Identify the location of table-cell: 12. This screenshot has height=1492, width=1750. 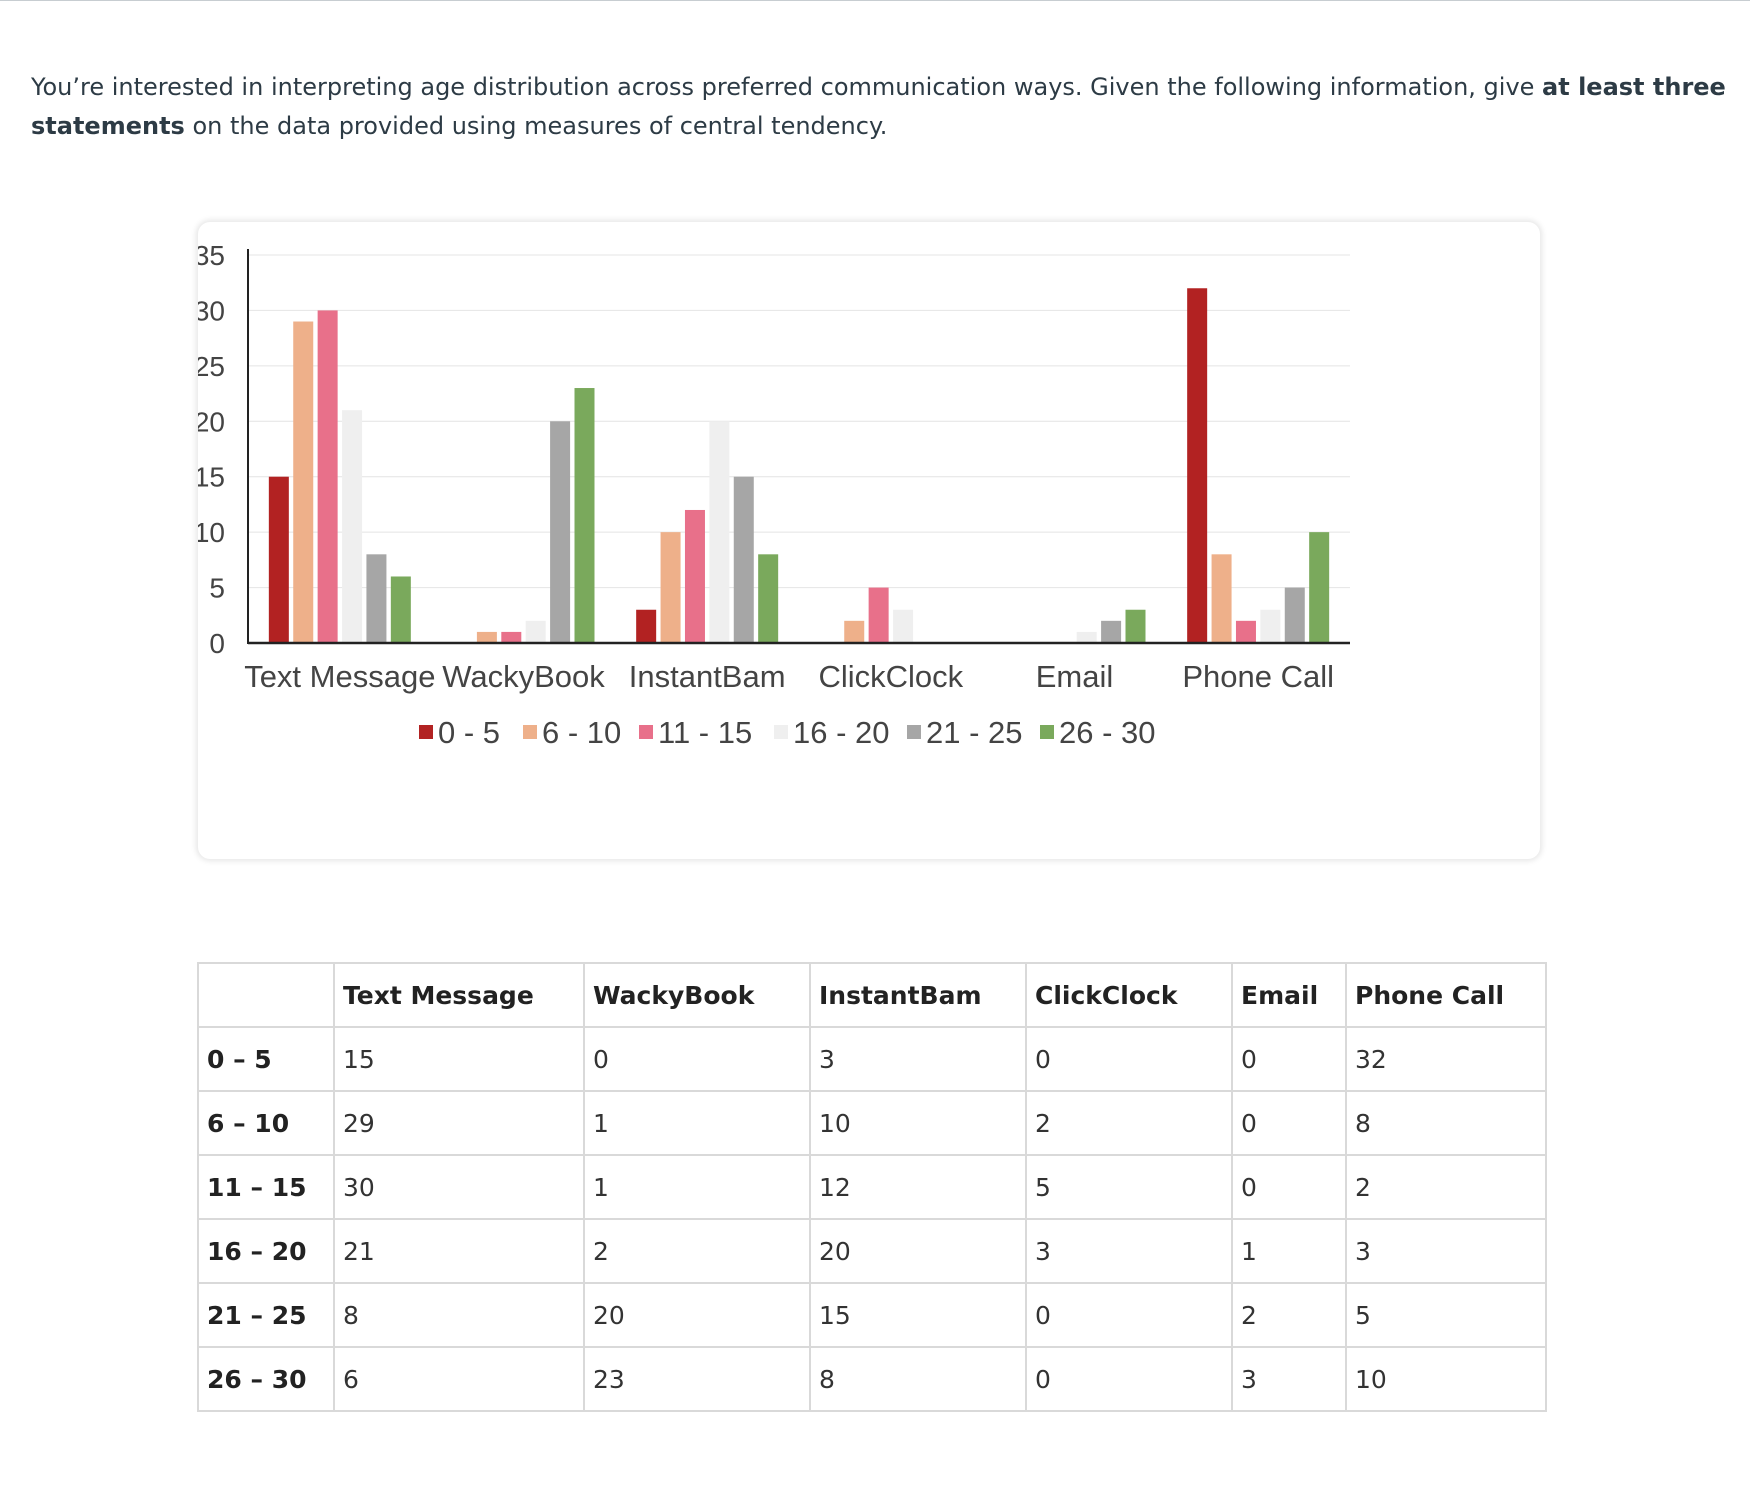
(918, 1187).